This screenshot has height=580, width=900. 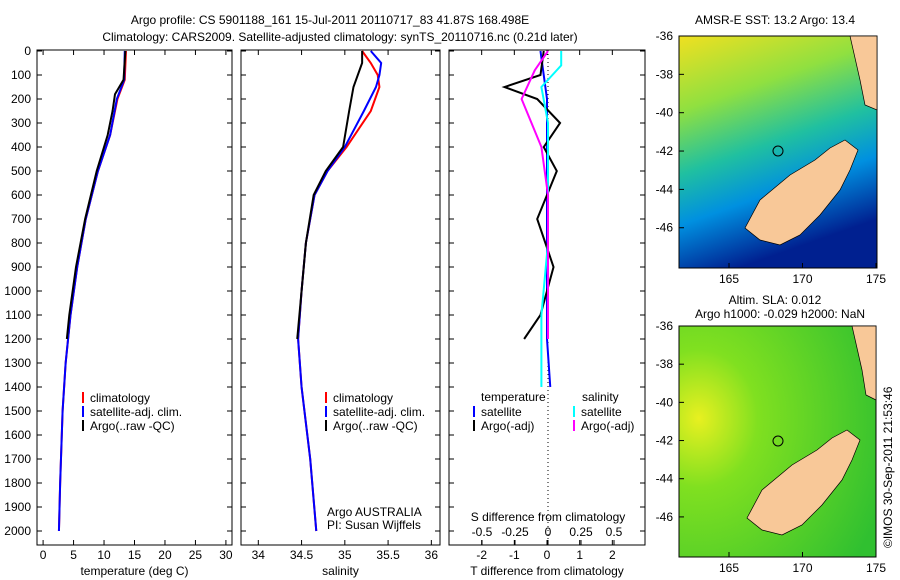 I want to click on x2-tick-label: 0.25, so click(x=581, y=532).